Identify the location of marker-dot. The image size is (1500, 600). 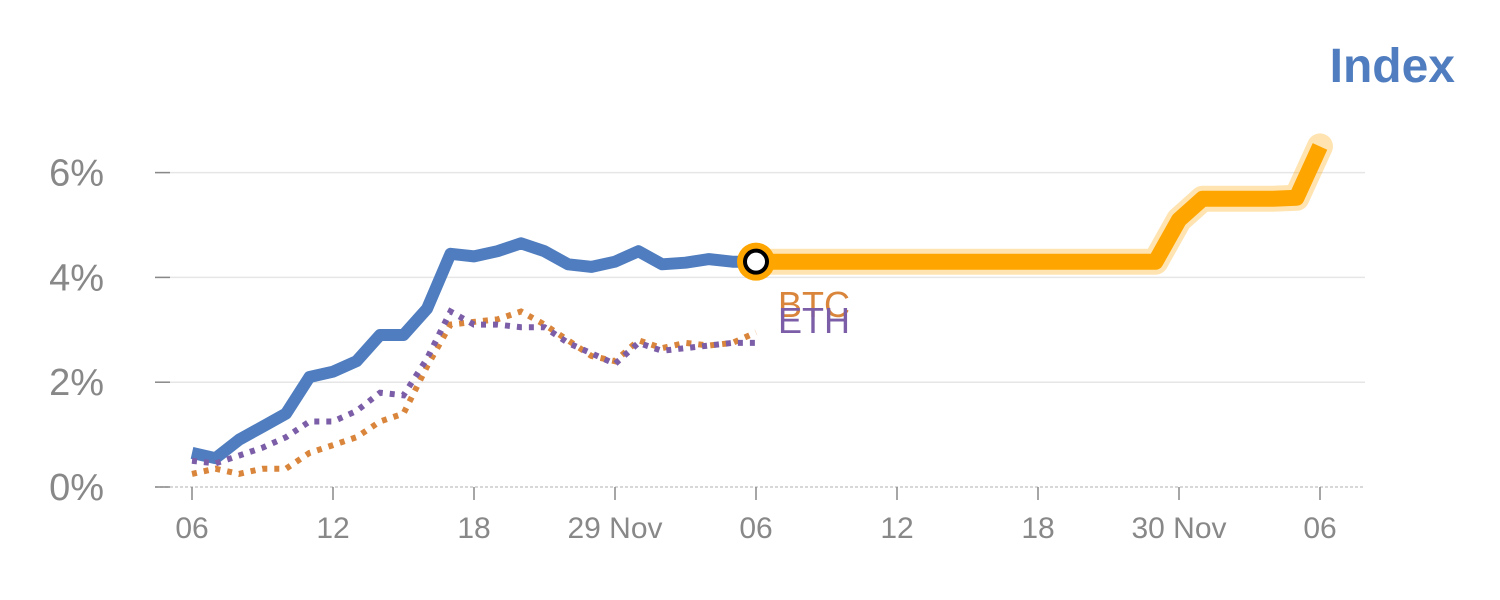
(756, 261).